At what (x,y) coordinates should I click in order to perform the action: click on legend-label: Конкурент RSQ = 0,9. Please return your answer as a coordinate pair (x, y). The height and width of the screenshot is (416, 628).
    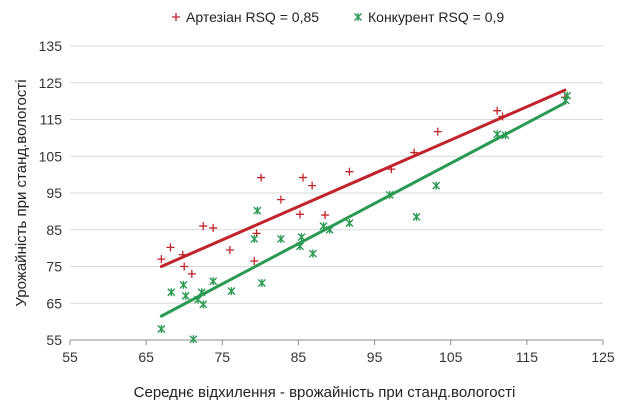
    Looking at the image, I should click on (436, 17).